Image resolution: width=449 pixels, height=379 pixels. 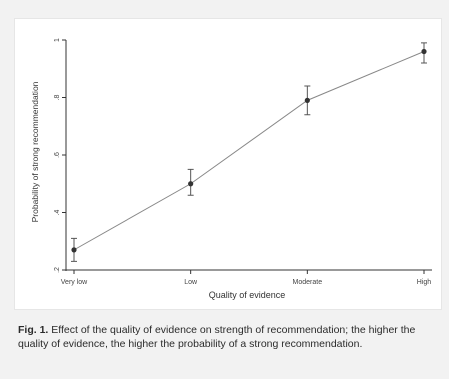 I want to click on caption-label: Fig. 1., so click(x=33, y=330).